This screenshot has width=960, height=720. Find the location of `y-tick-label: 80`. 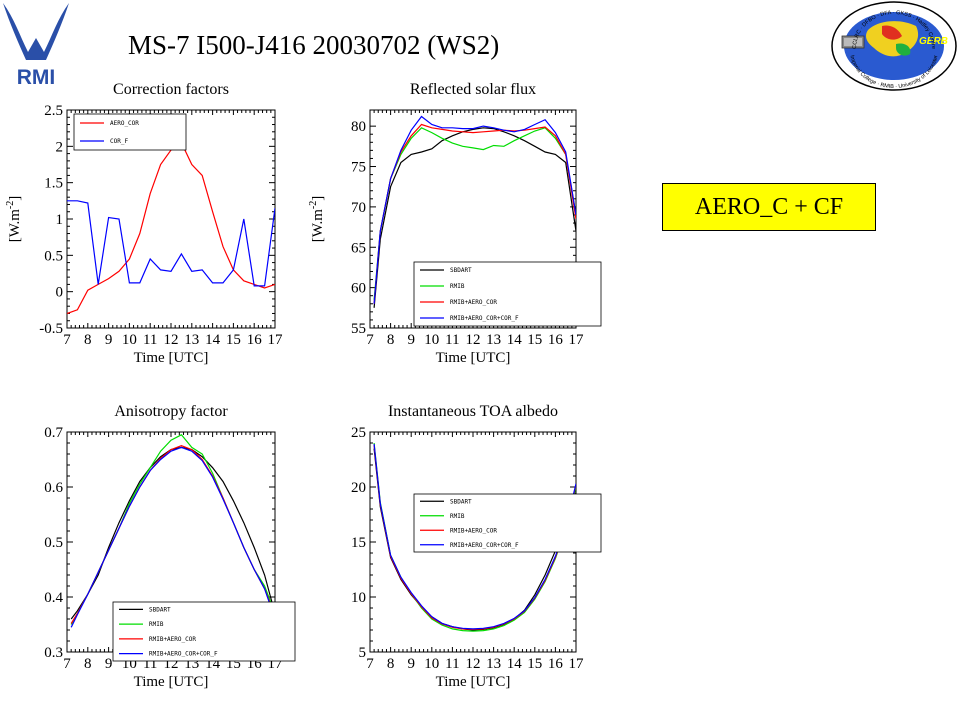

y-tick-label: 80 is located at coordinates (358, 127).